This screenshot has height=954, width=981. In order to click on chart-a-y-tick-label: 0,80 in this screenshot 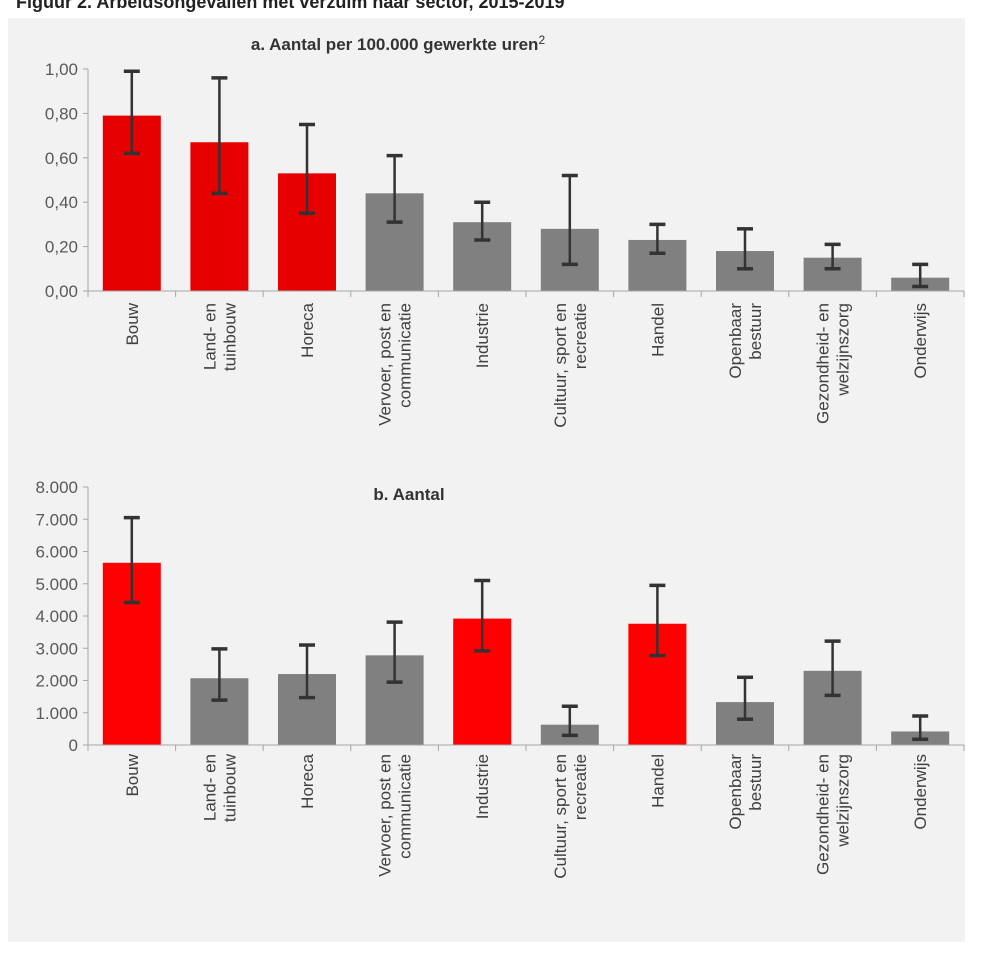, I will do `click(61, 113)`.